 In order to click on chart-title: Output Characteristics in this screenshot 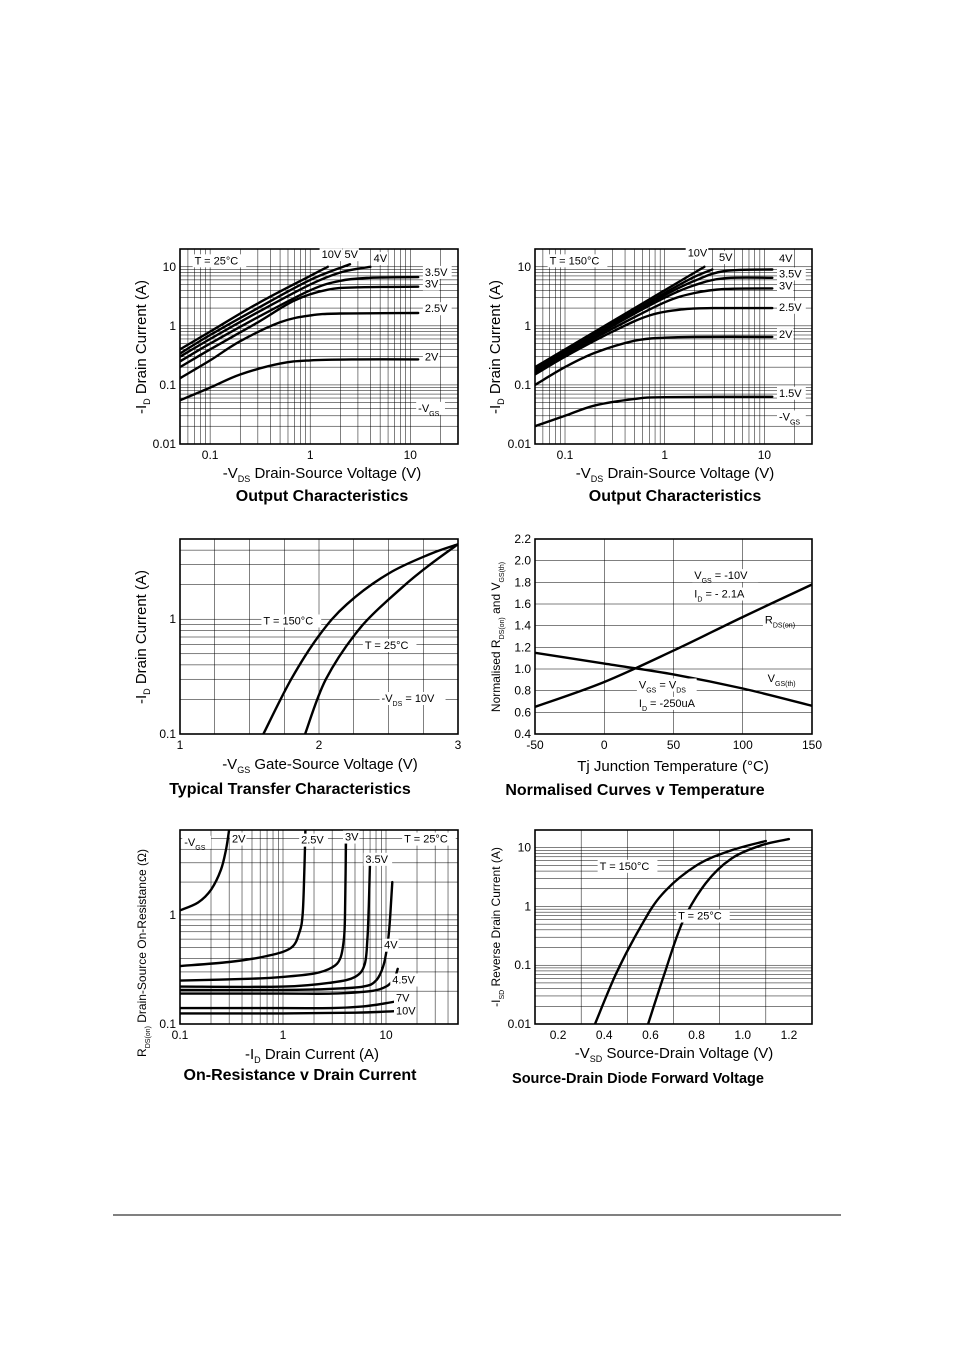, I will do `click(675, 496)`.